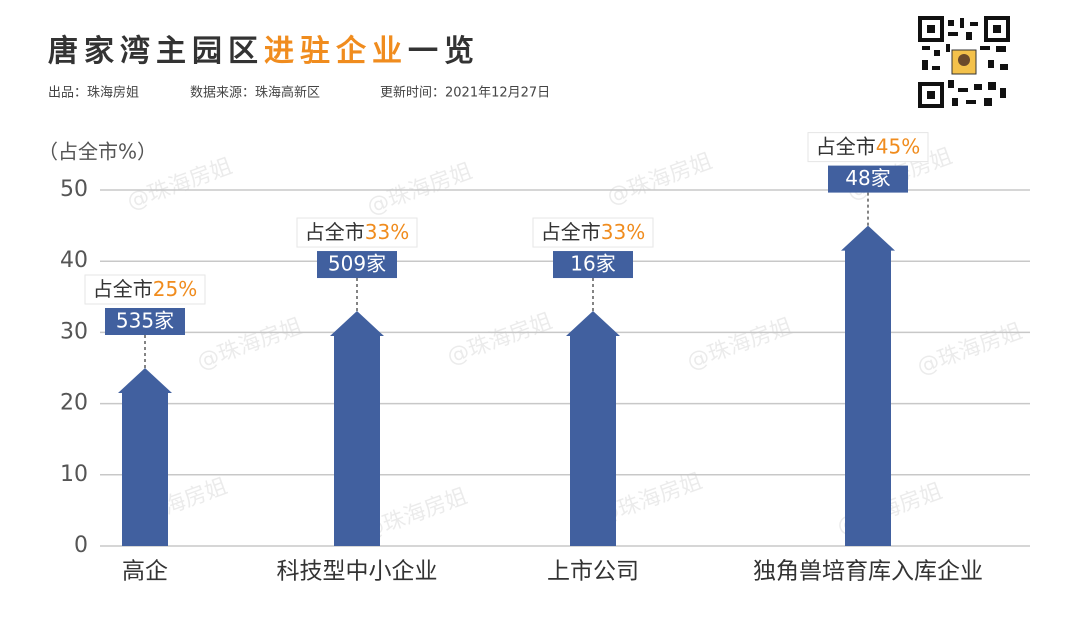 The image size is (1080, 630). Describe the element at coordinates (465, 93) in the screenshot. I see `subtitle: 更新时间：2021年12月27日` at that location.